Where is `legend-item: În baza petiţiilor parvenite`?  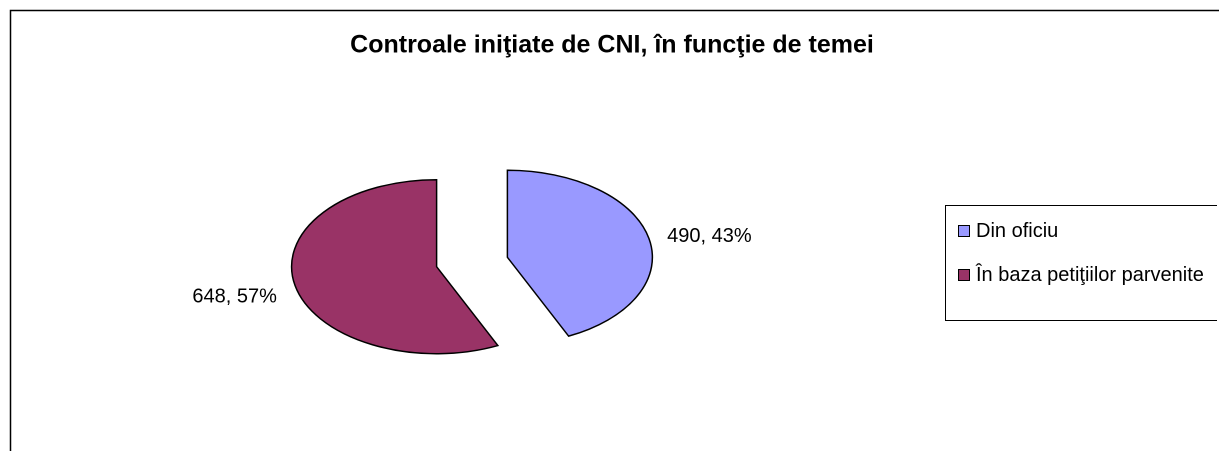
legend-item: În baza petiţiilor parvenite is located at coordinates (1088, 275).